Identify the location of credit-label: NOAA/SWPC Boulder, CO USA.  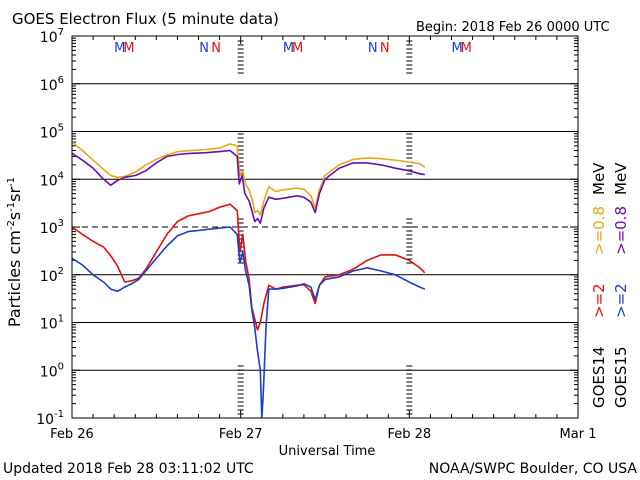
(533, 469).